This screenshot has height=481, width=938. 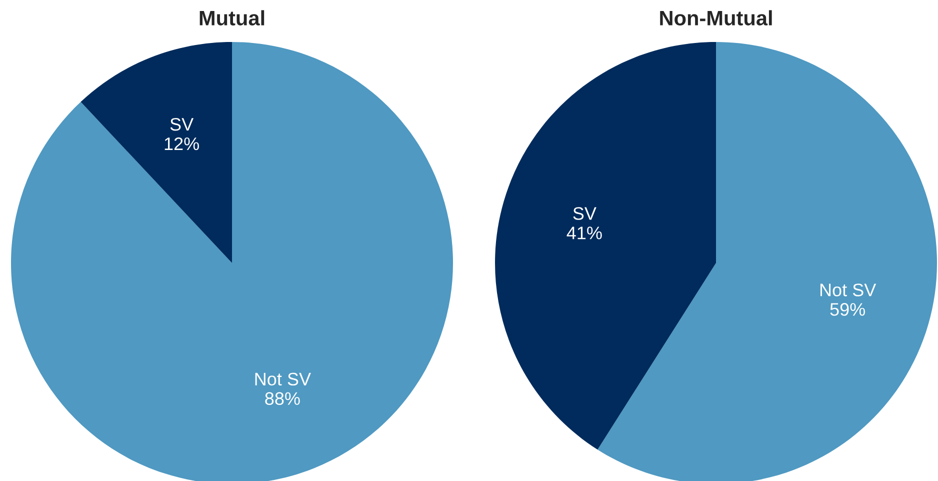 What do you see at coordinates (584, 233) in the screenshot?
I see `data-label: 41%` at bounding box center [584, 233].